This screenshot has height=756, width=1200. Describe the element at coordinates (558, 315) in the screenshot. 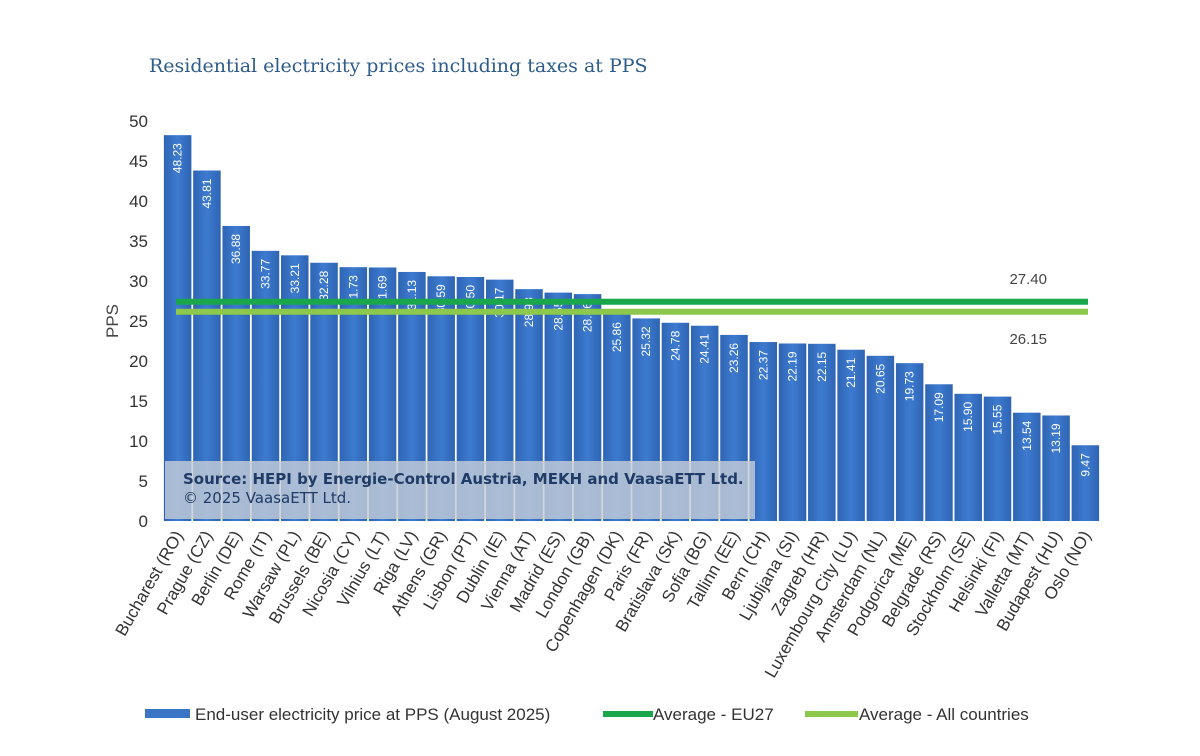

I see `bar-value-label: 28.55` at that location.